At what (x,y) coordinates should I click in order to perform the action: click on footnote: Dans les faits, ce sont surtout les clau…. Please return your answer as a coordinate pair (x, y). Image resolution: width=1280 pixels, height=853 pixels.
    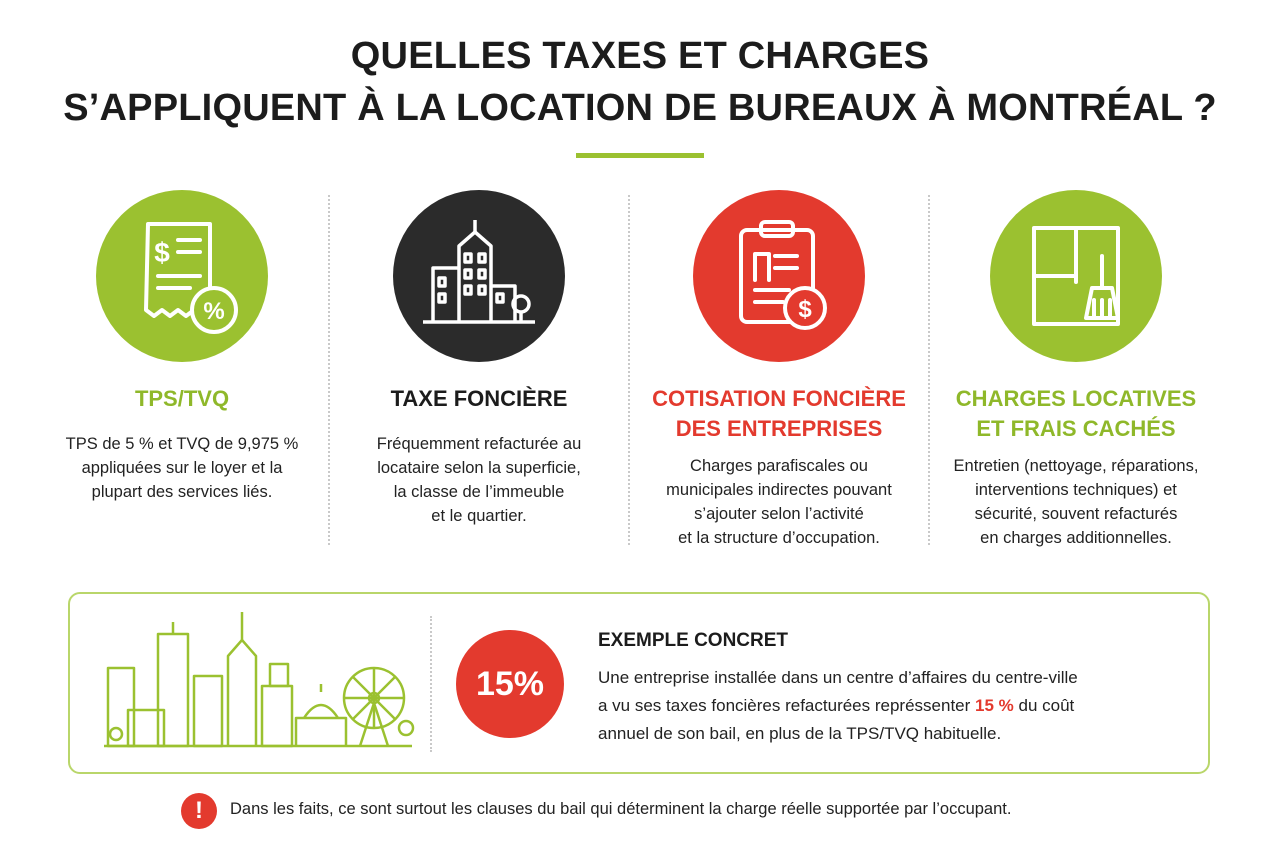
    Looking at the image, I should click on (621, 809).